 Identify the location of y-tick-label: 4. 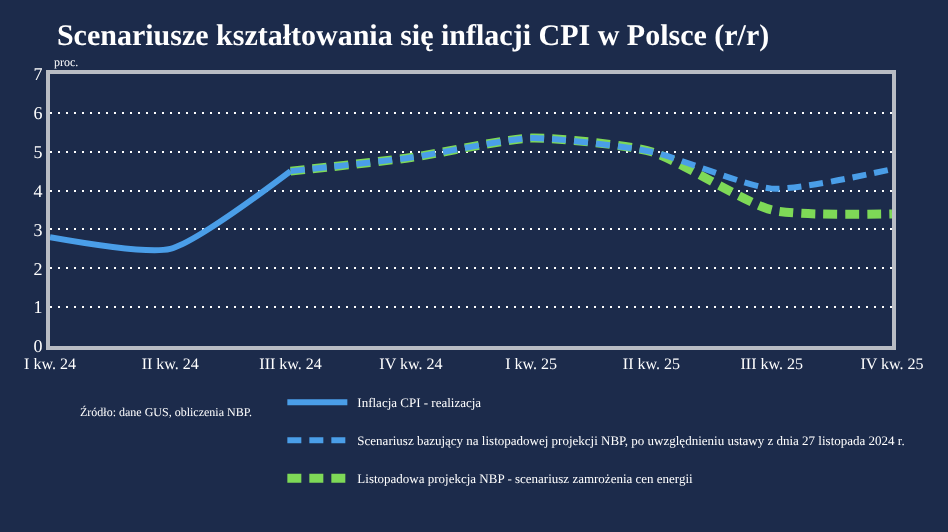
(38, 190).